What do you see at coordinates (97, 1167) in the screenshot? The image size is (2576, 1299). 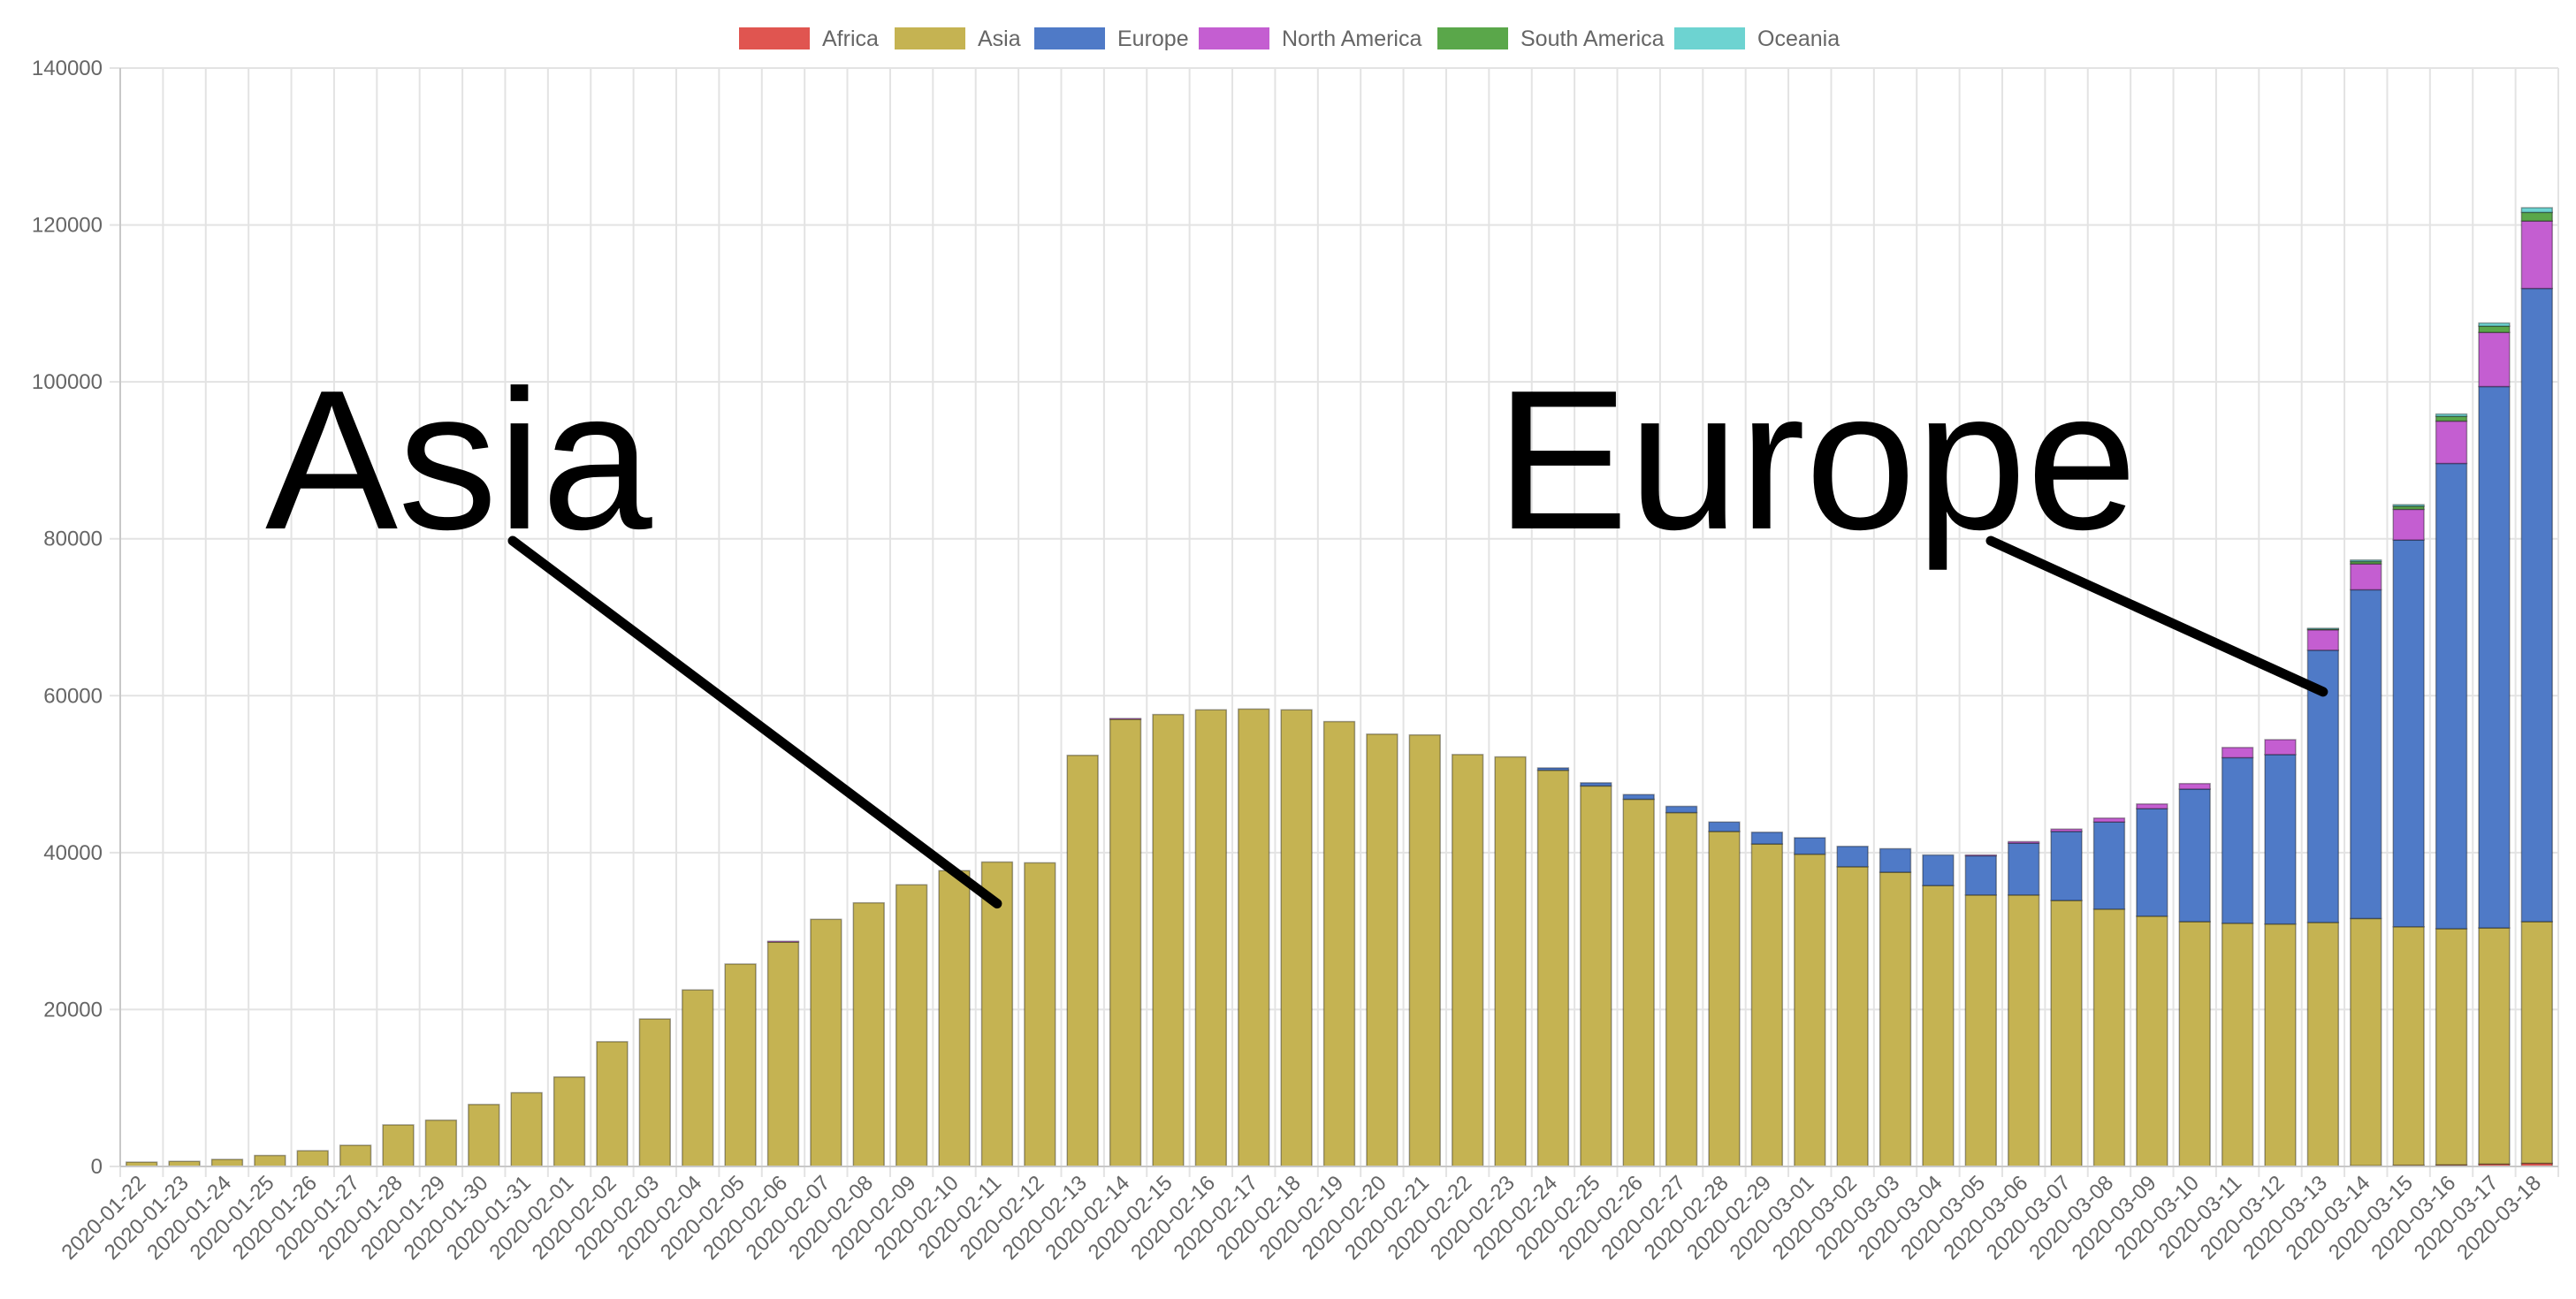 I see `y-tick-label: 0` at bounding box center [97, 1167].